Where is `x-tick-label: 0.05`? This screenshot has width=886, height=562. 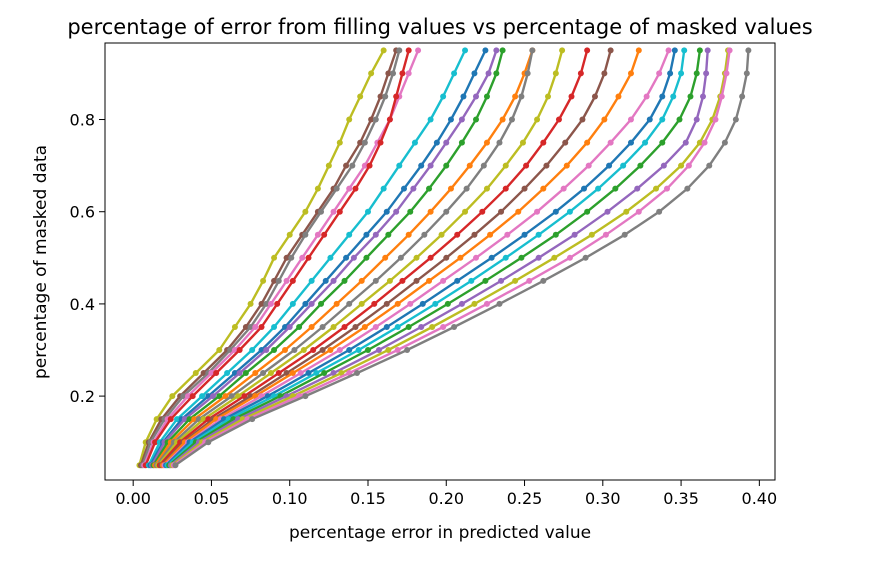 x-tick-label: 0.05 is located at coordinates (212, 498).